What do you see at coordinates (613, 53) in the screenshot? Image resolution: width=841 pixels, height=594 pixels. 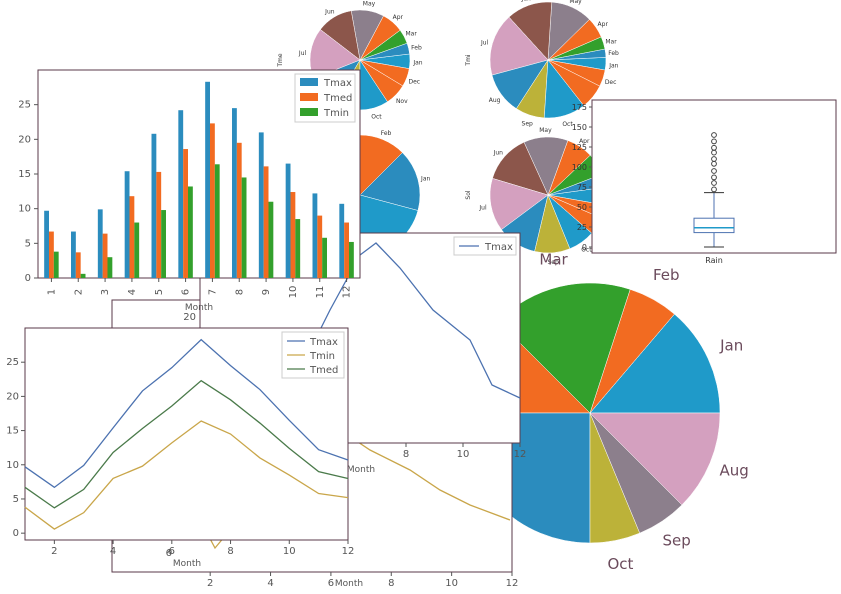 I see `pie-tmi-label-feb: Feb` at bounding box center [613, 53].